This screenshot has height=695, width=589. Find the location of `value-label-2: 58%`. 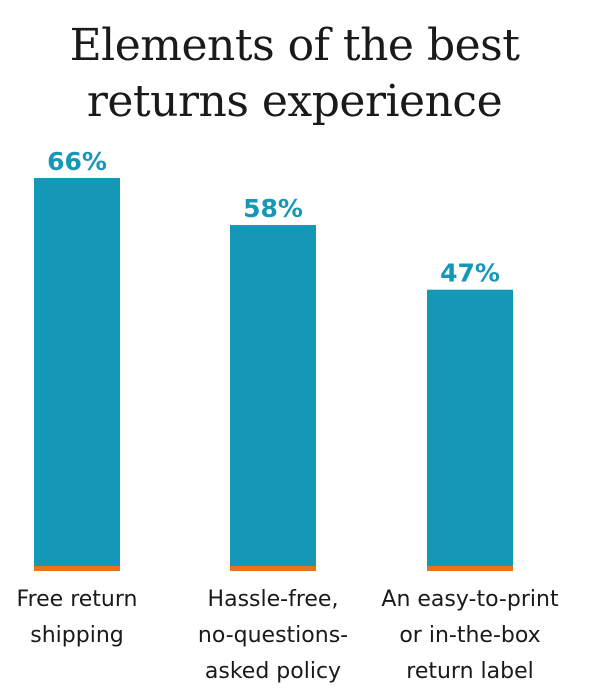

value-label-2: 58% is located at coordinates (273, 208).